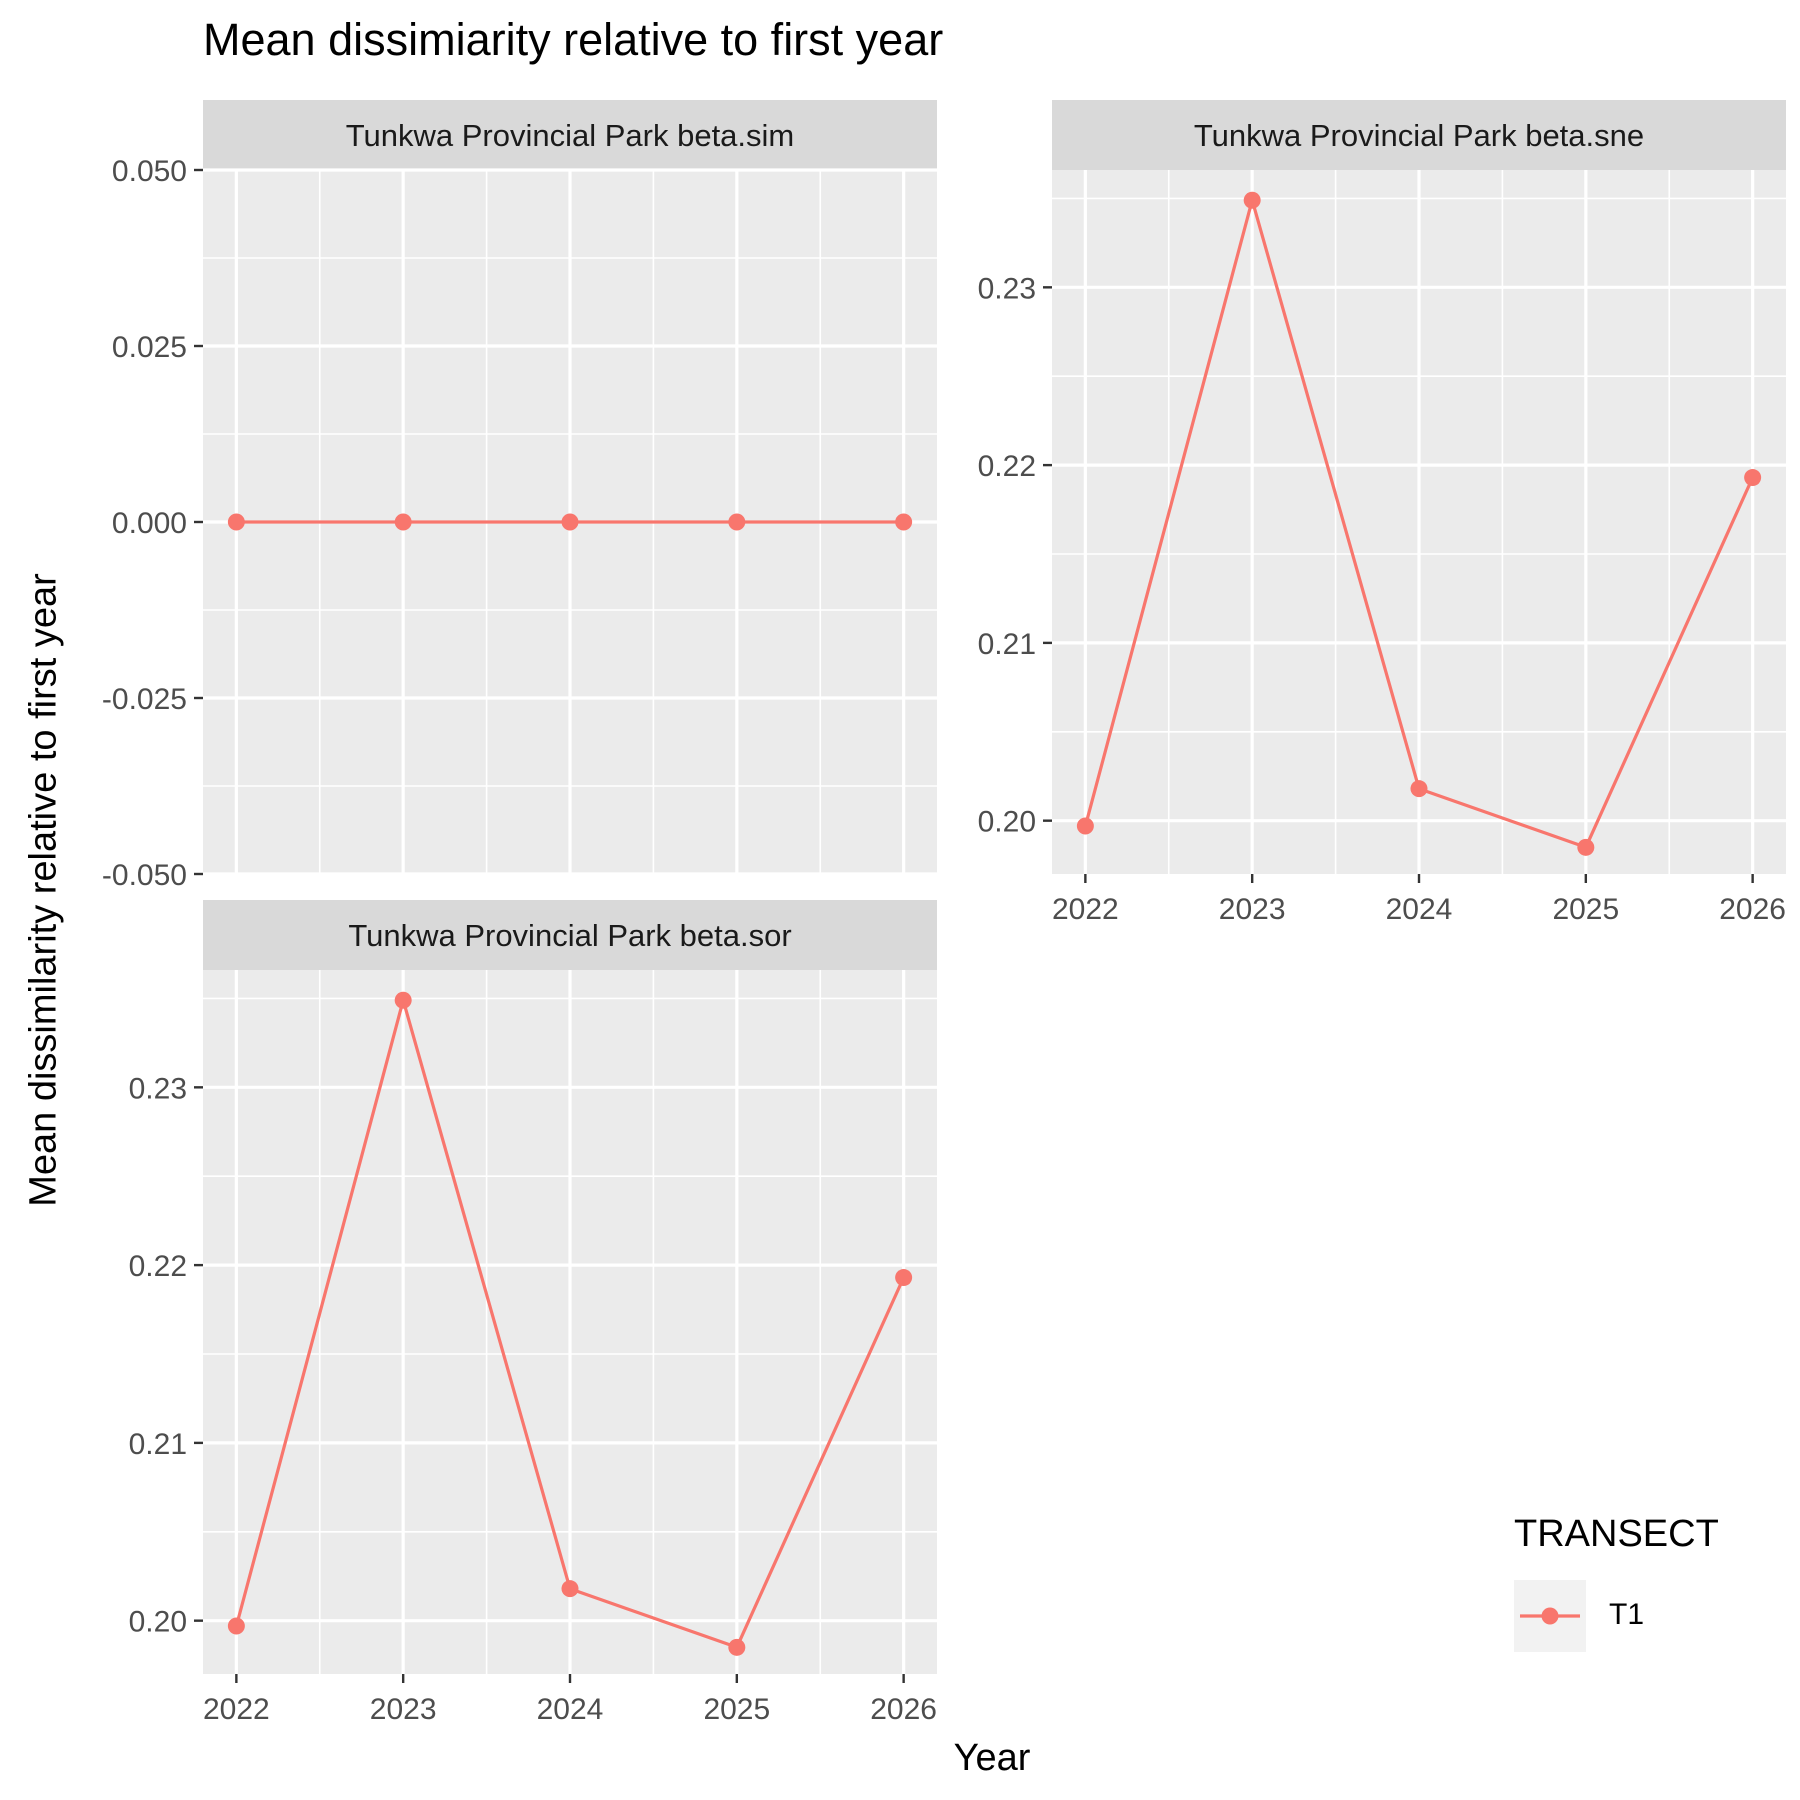  I want to click on legend-title: TRANSECT, so click(1616, 1534).